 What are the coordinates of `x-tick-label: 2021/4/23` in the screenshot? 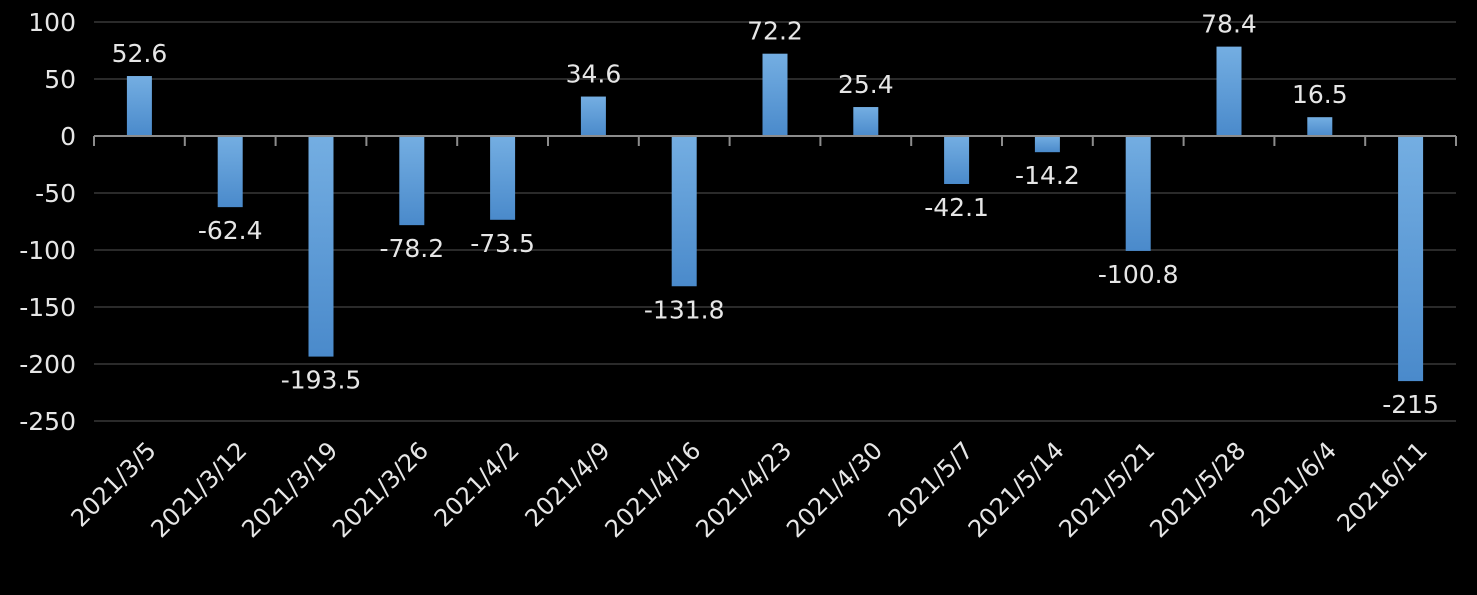 It's located at (743, 489).